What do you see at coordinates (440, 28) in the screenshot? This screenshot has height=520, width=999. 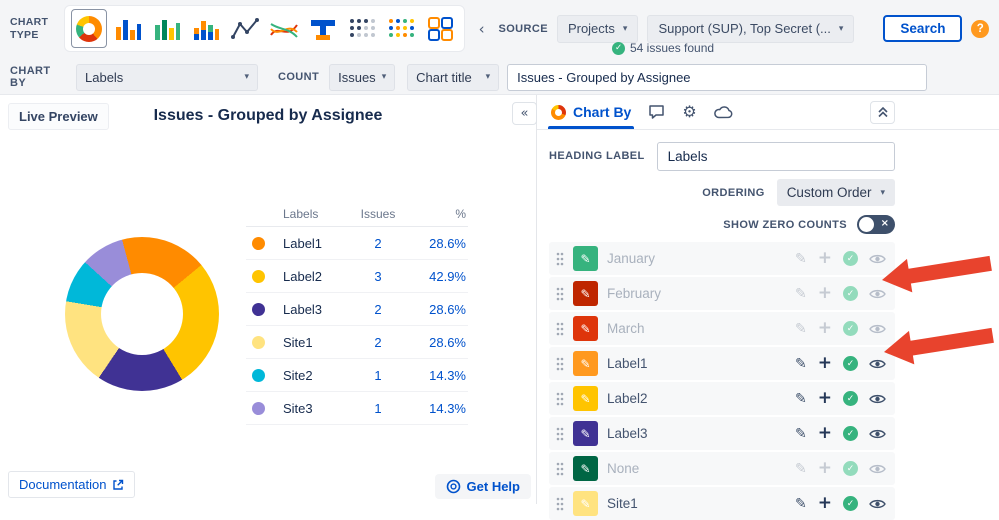 I see `tile-chart-type-icon` at bounding box center [440, 28].